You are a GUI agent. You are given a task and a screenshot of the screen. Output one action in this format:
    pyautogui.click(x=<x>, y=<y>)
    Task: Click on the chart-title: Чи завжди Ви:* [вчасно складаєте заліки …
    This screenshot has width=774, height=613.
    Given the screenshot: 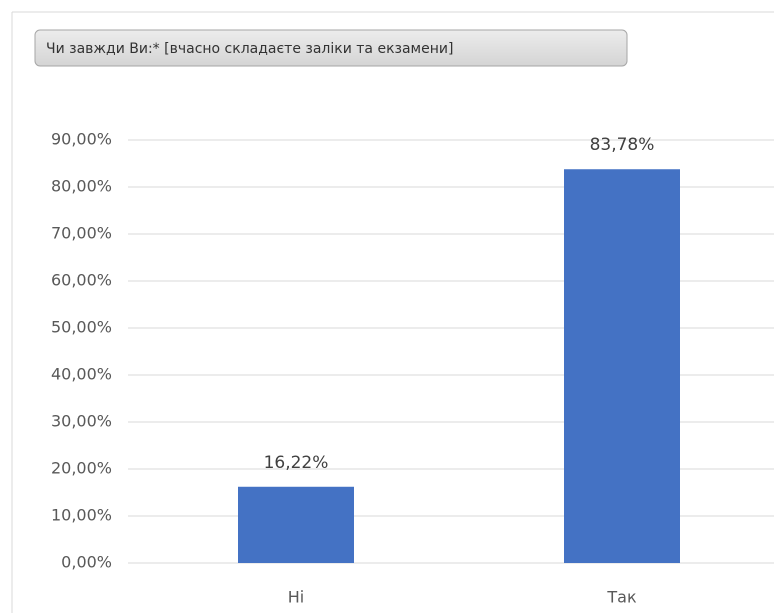 What is the action you would take?
    pyautogui.click(x=249, y=49)
    